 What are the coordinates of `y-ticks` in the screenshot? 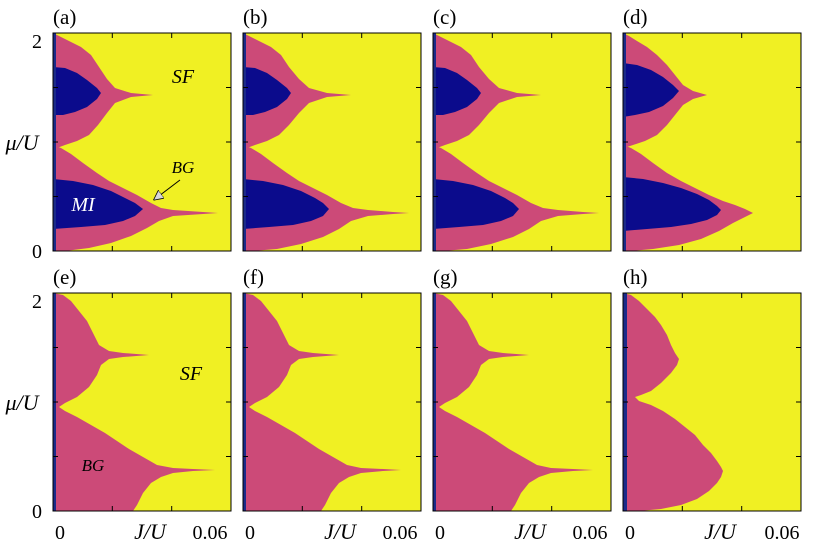 It's located at (142, 142).